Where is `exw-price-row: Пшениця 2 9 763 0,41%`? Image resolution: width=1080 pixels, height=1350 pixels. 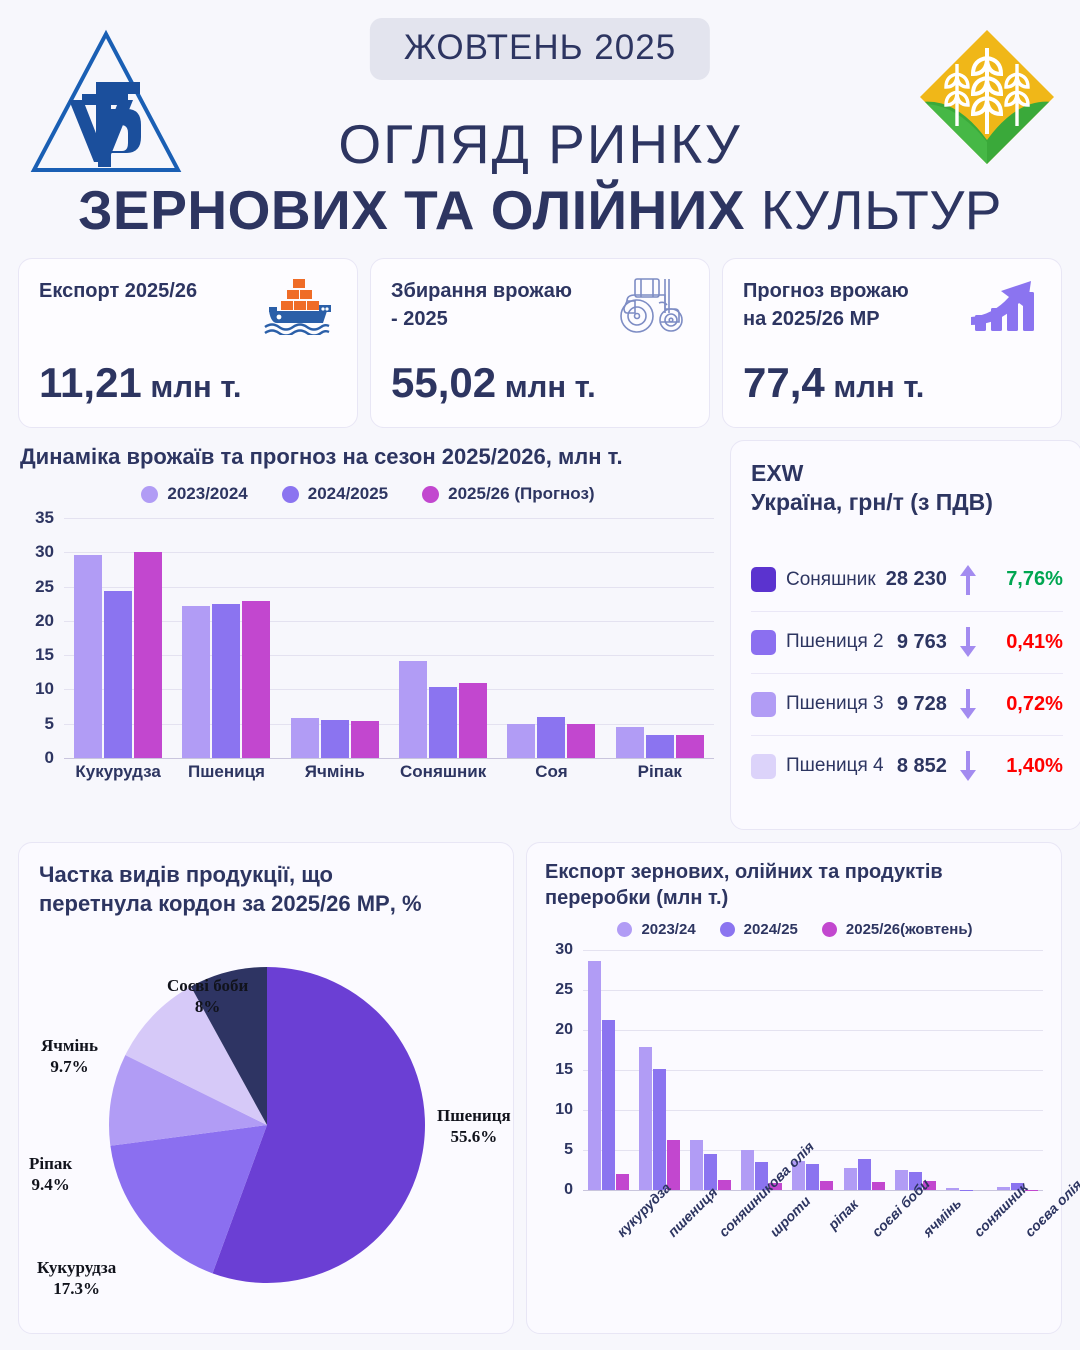 exw-price-row: Пшениця 2 9 763 0,41% is located at coordinates (907, 641).